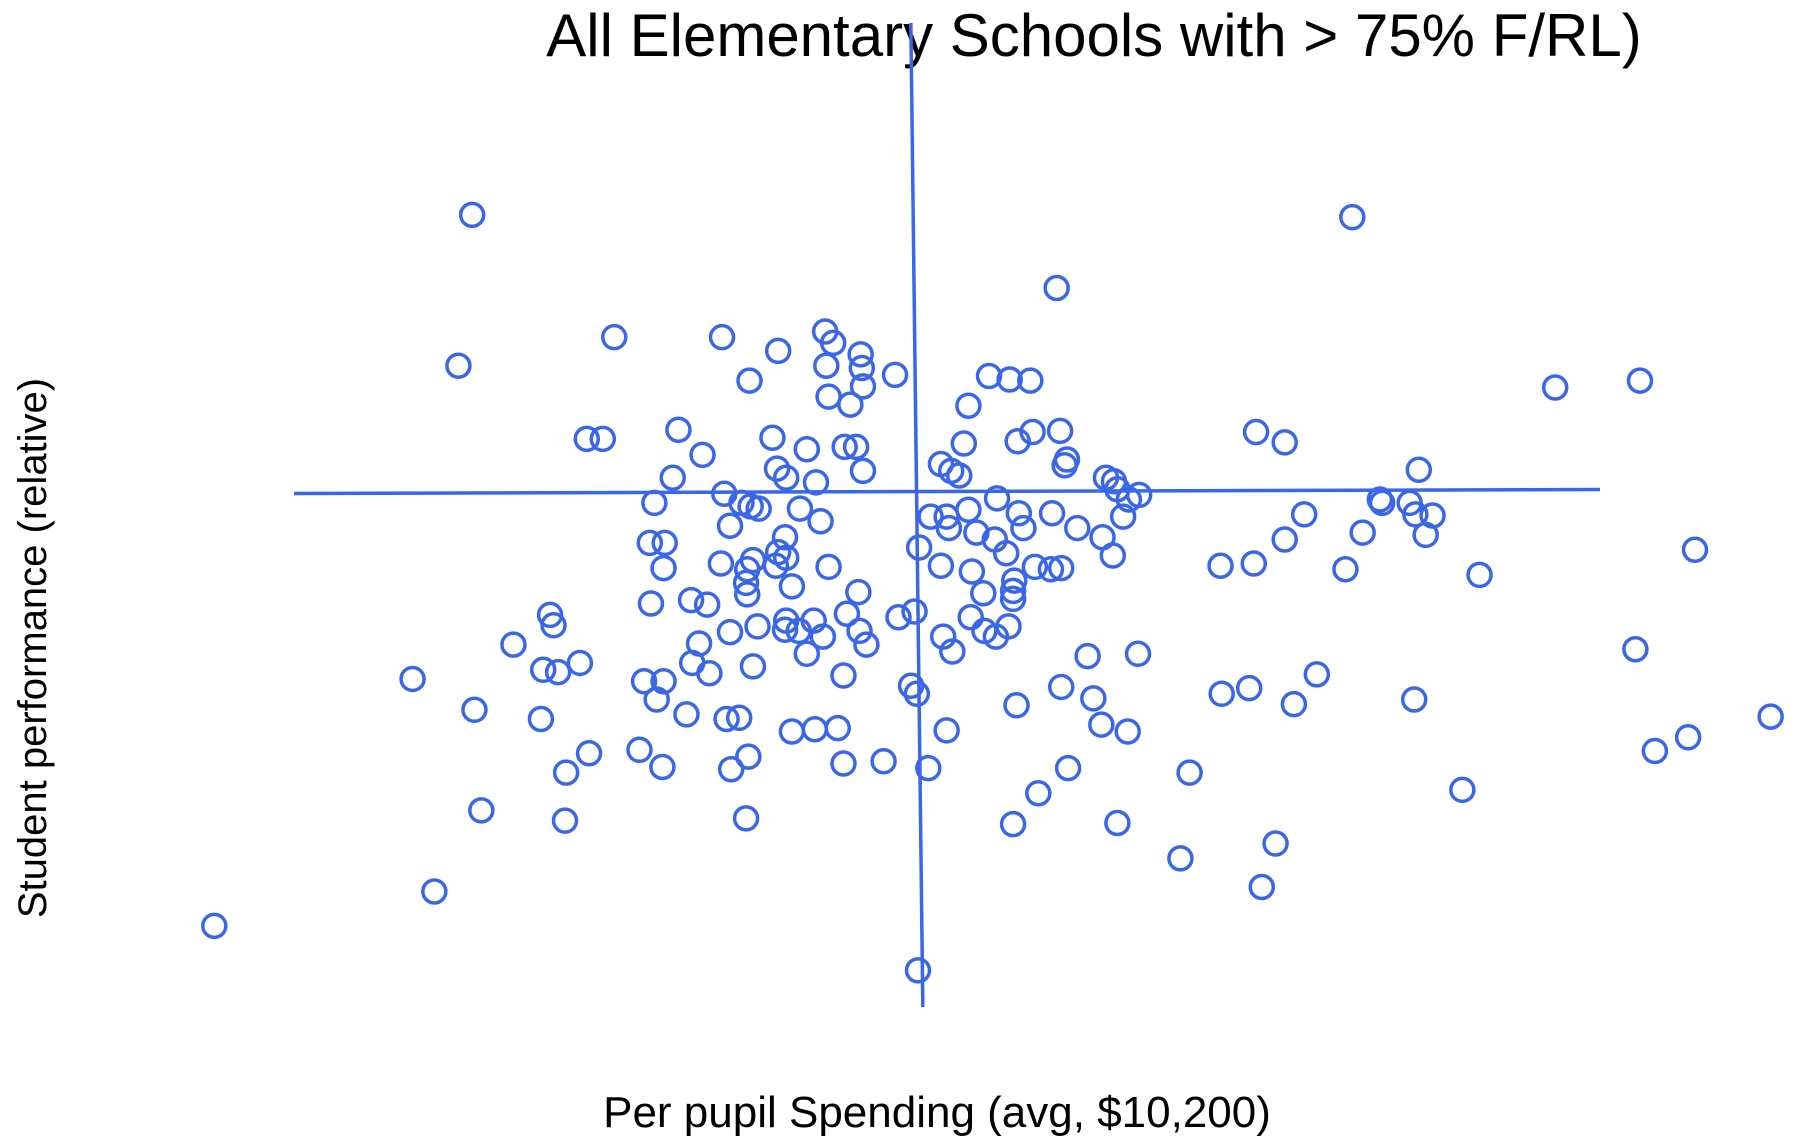 The width and height of the screenshot is (1797, 1143). I want to click on x-axis-label: Per pupil Spending (avg, $10,200), so click(937, 1112).